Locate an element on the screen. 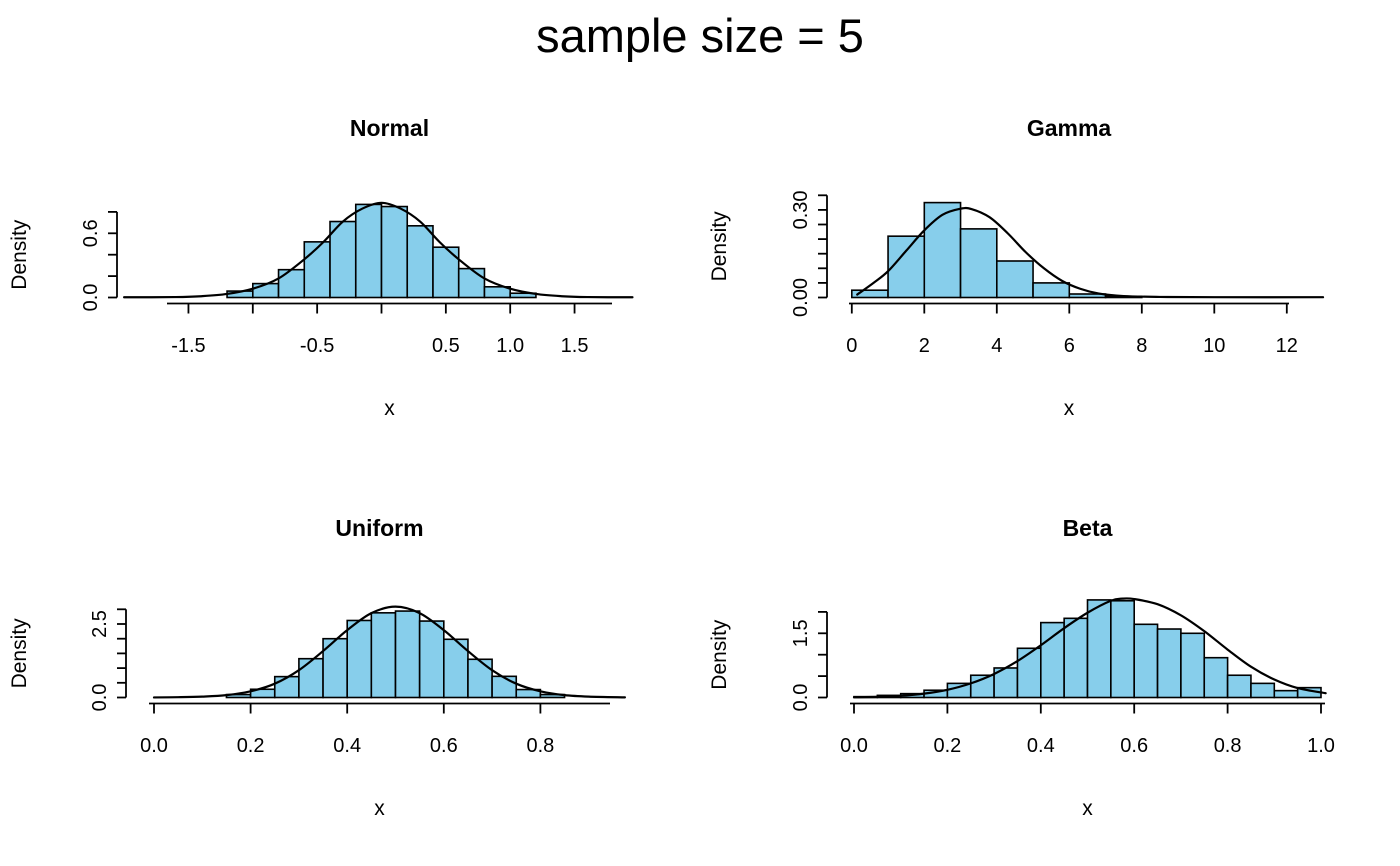 Image resolution: width=1400 pixels, height=866 pixels. x-tick-label: 12 is located at coordinates (1287, 346).